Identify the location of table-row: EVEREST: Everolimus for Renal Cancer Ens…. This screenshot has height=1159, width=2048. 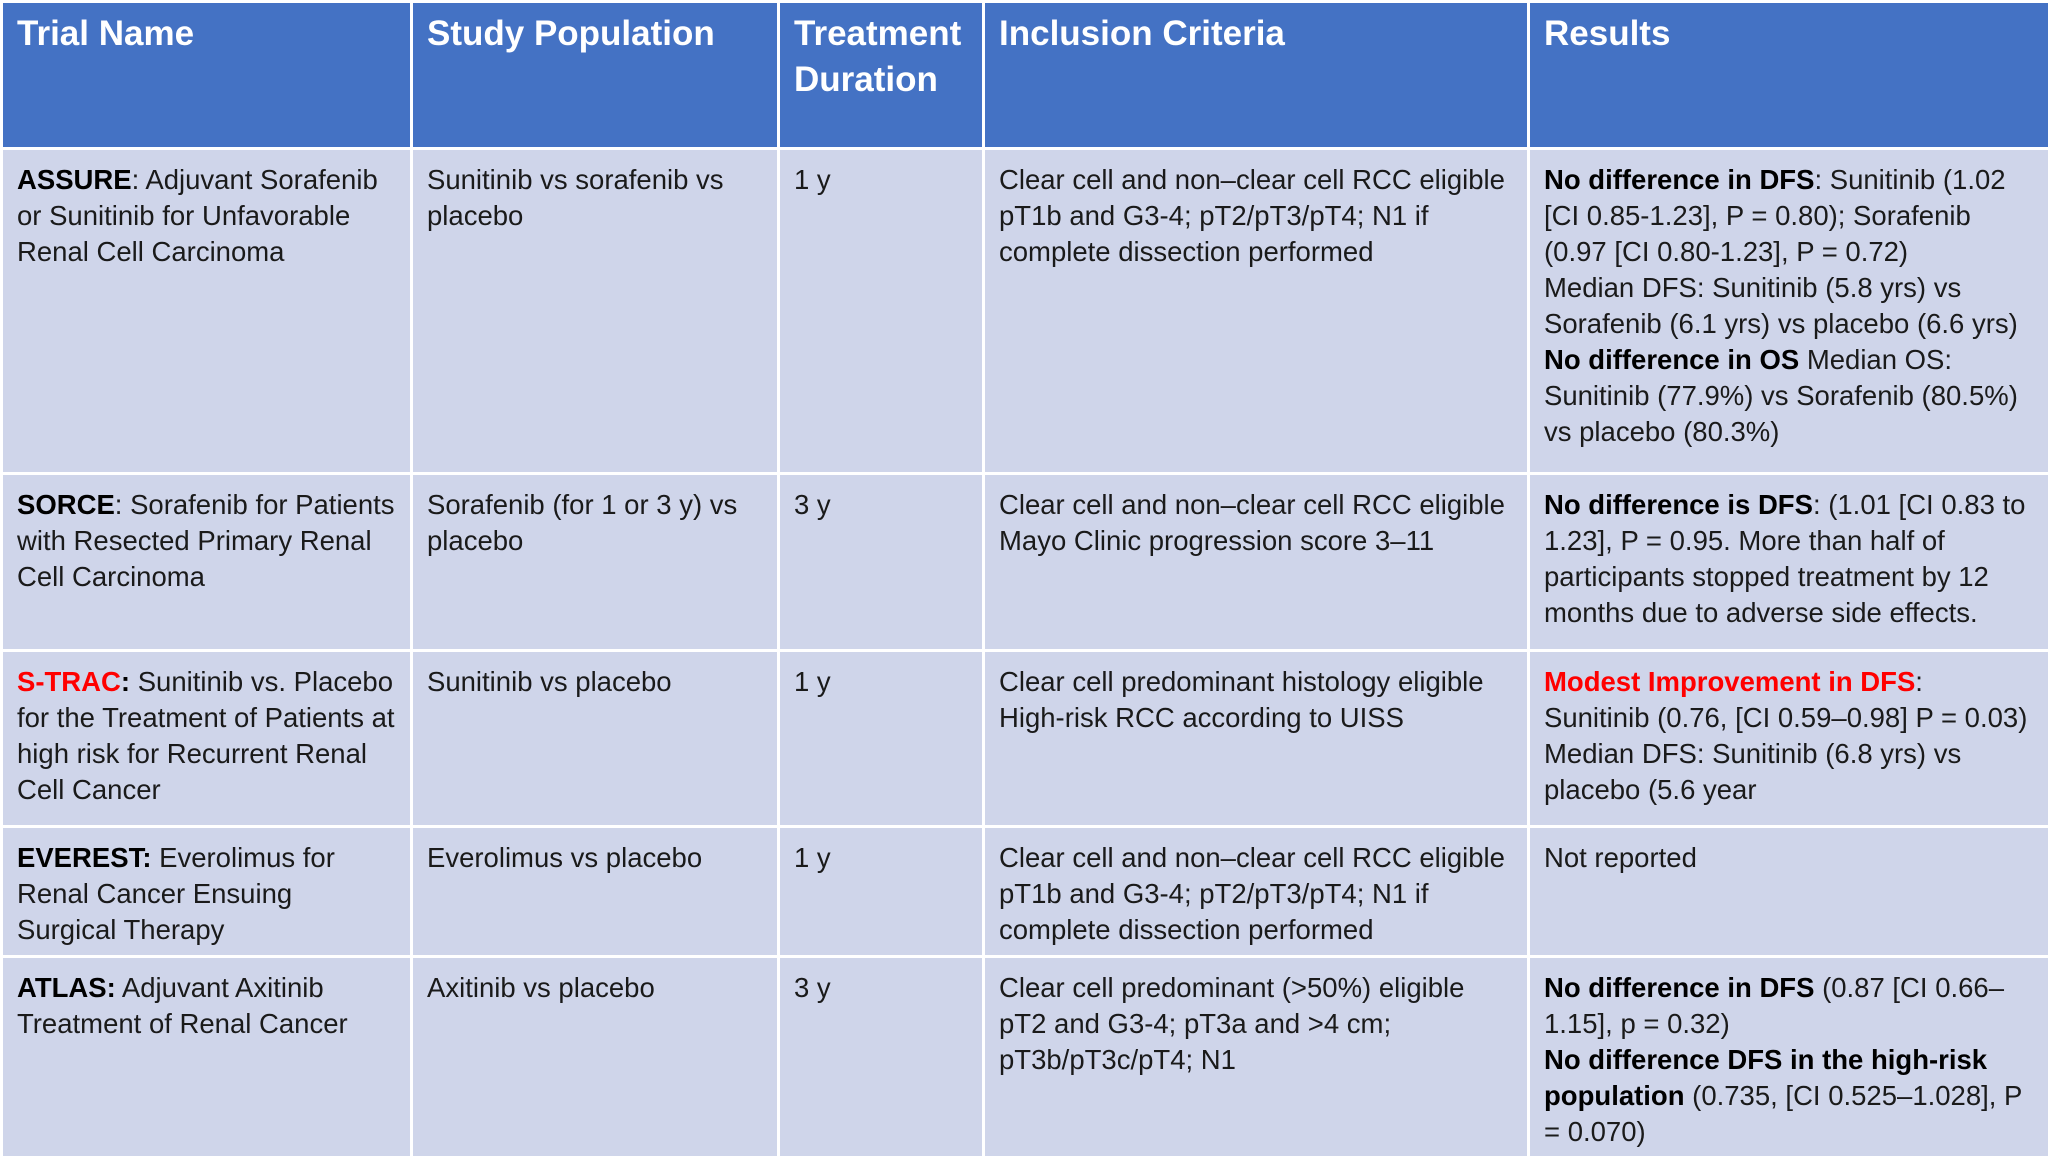
(1025, 892).